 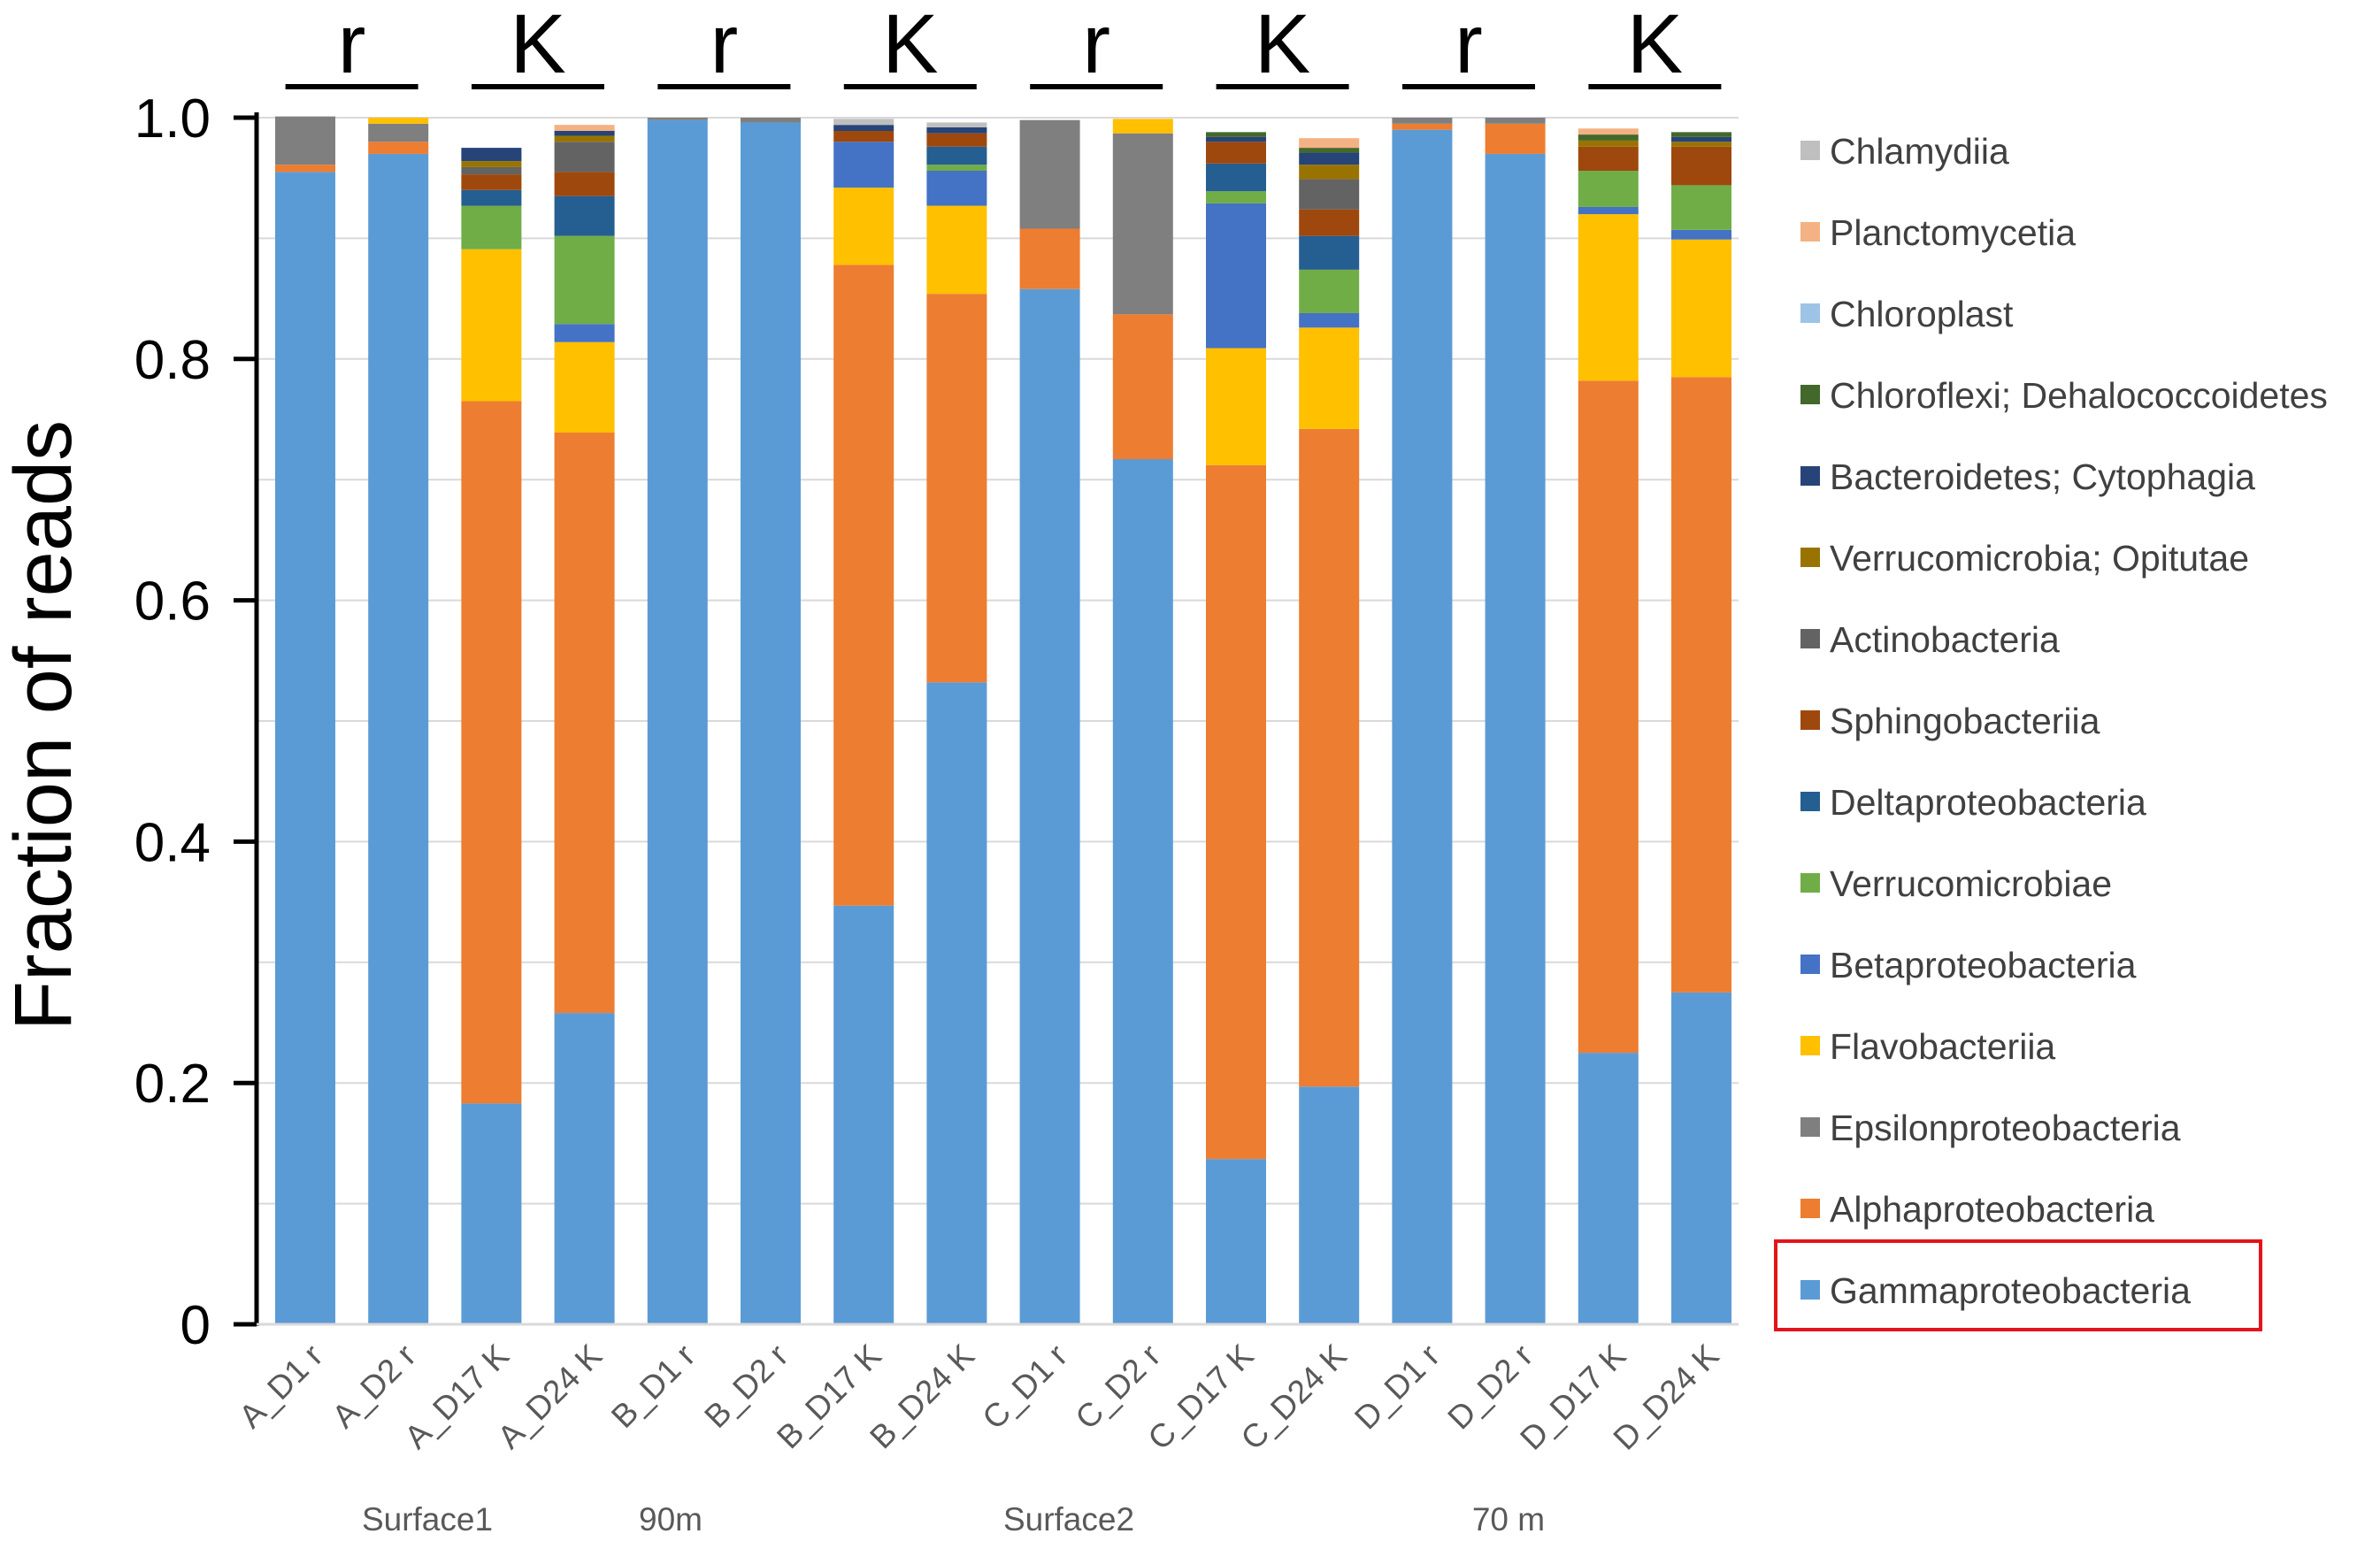 I want to click on group-label: 70 m, so click(x=1508, y=1519).